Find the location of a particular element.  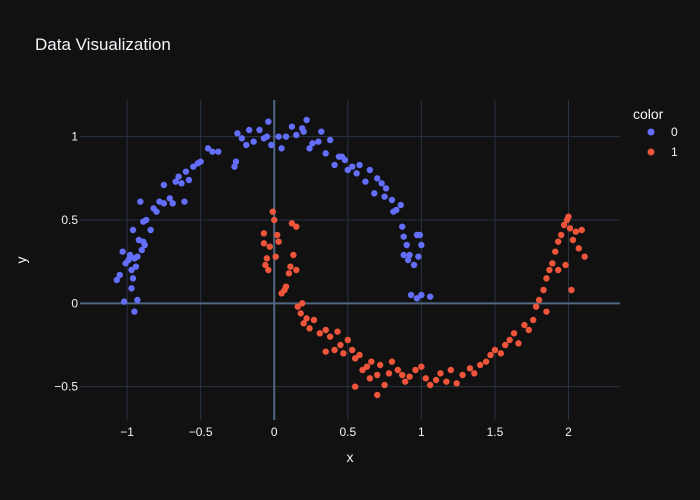

y-tick-labels: −0.5 0 0.5 1 is located at coordinates (66, 262).